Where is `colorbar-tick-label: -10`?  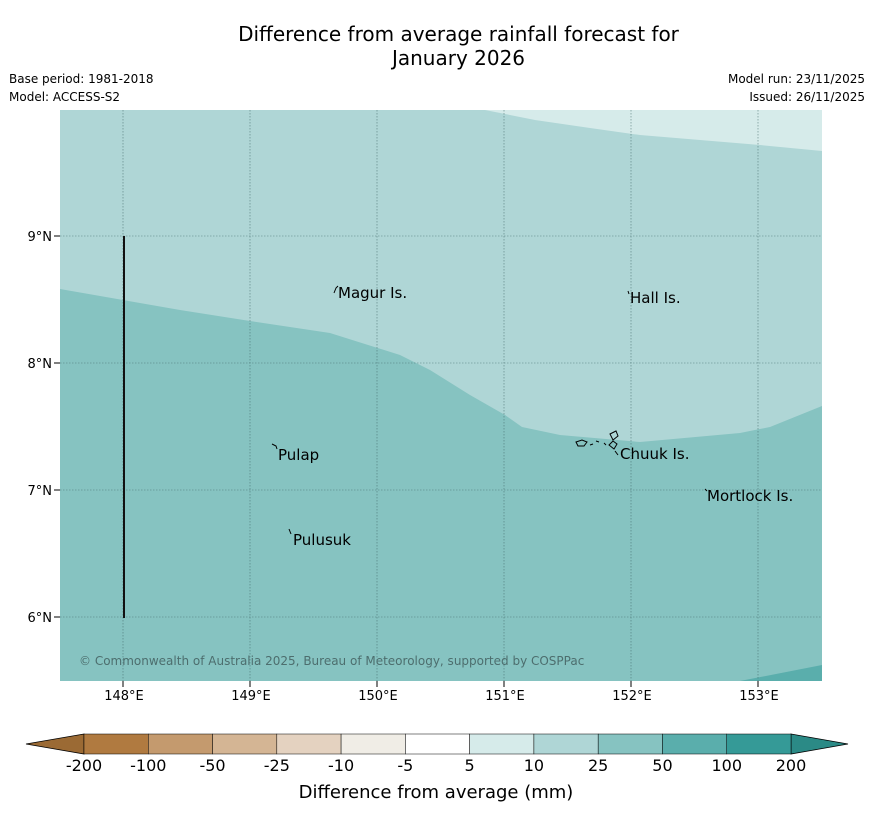
colorbar-tick-label: -10 is located at coordinates (341, 765).